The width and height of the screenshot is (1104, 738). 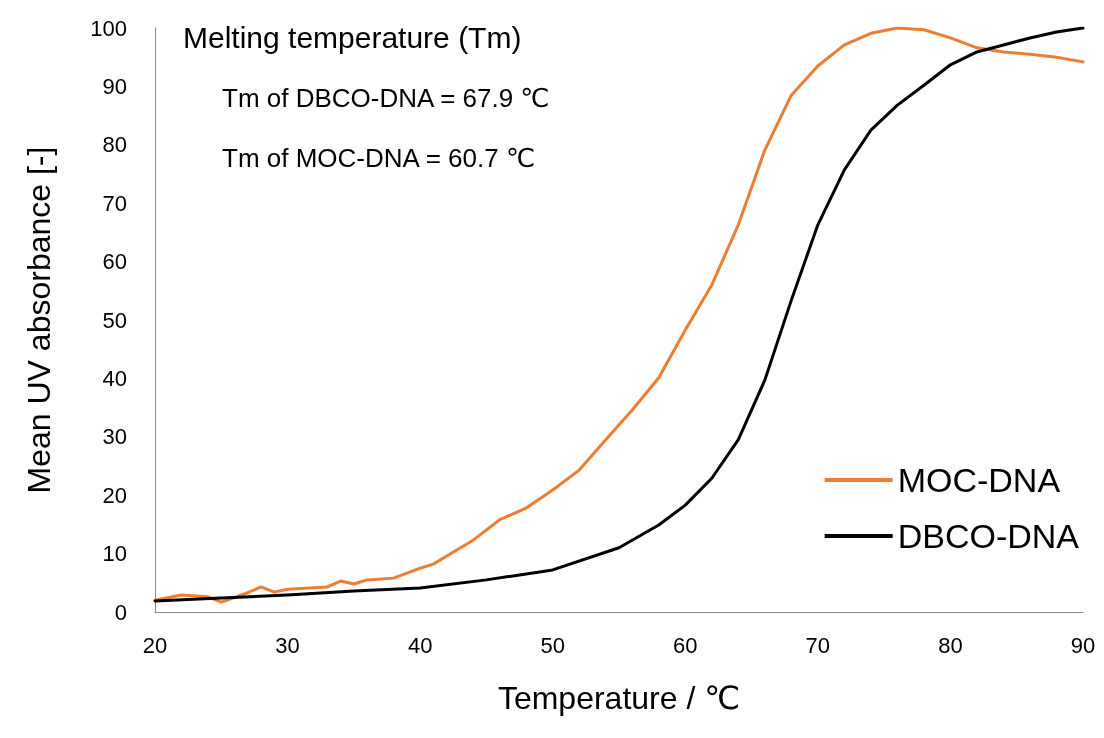 I want to click on x-tick-label: 80, so click(x=950, y=645).